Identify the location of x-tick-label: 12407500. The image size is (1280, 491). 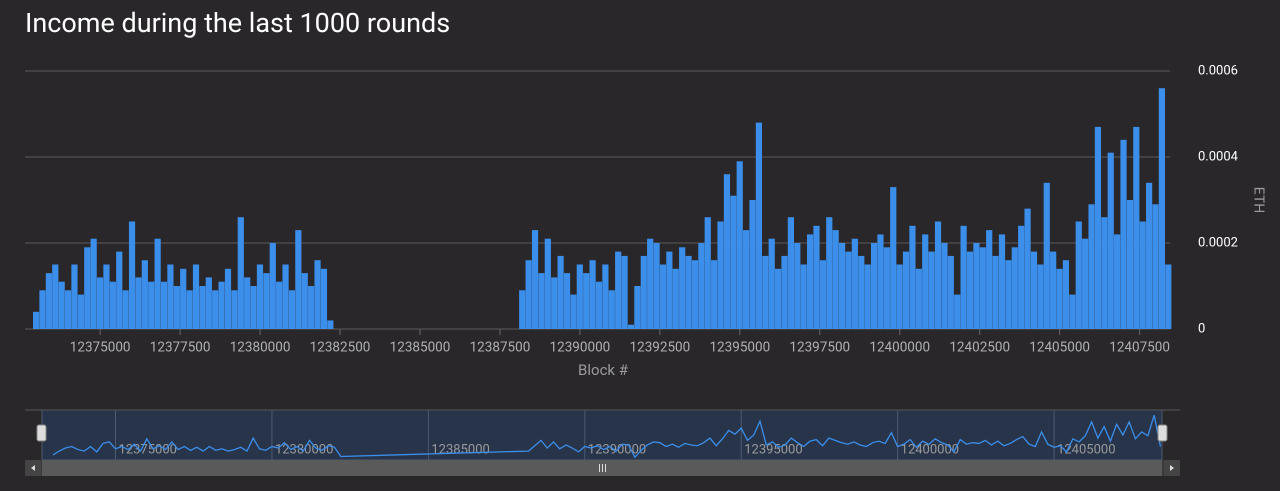
(1139, 348).